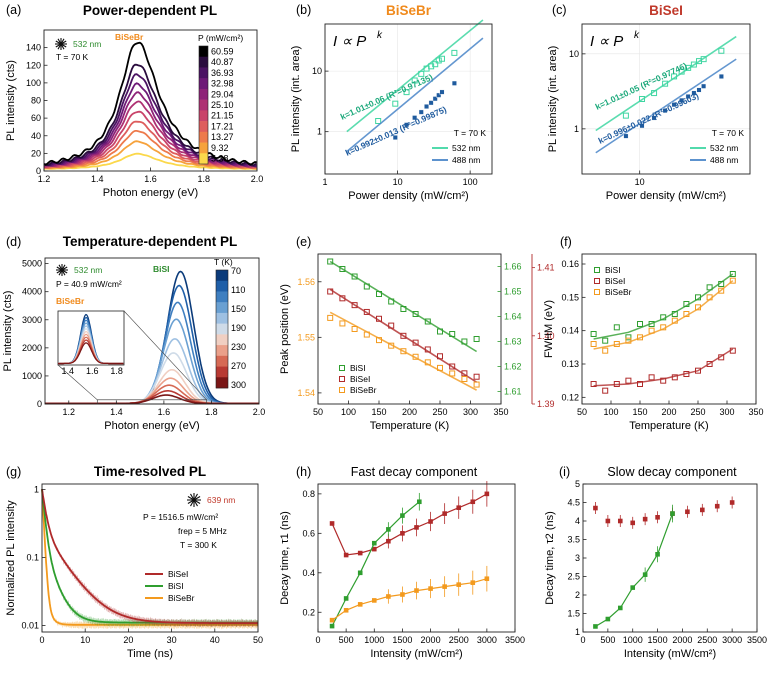 Image resolution: width=778 pixels, height=675 pixels. I want to click on x-tick-label: 20, so click(128, 640).